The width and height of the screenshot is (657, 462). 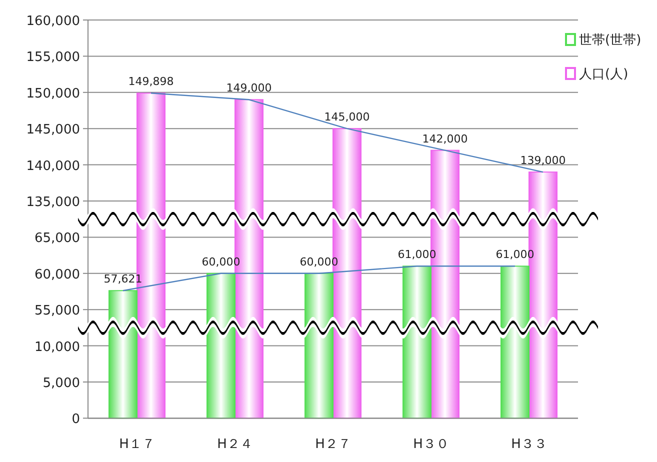 What do you see at coordinates (603, 74) in the screenshot?
I see `legend-label: 人口(人)` at bounding box center [603, 74].